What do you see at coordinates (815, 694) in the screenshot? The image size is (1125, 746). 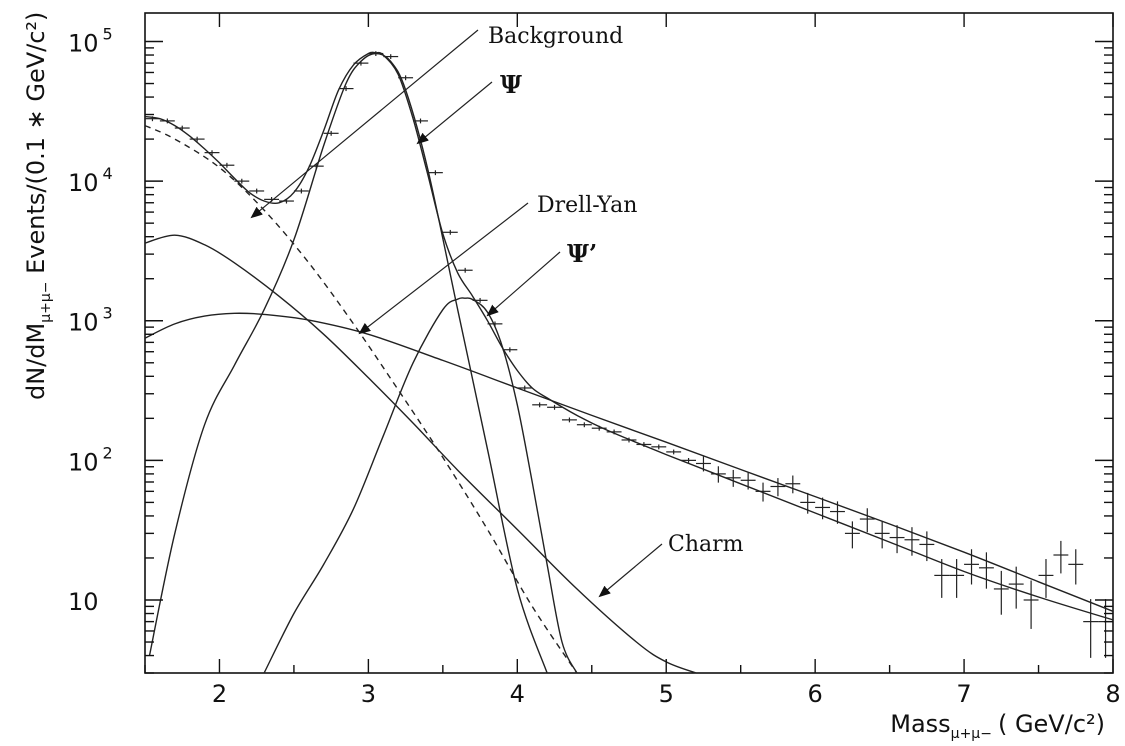 I see `x-tick-label: 6` at bounding box center [815, 694].